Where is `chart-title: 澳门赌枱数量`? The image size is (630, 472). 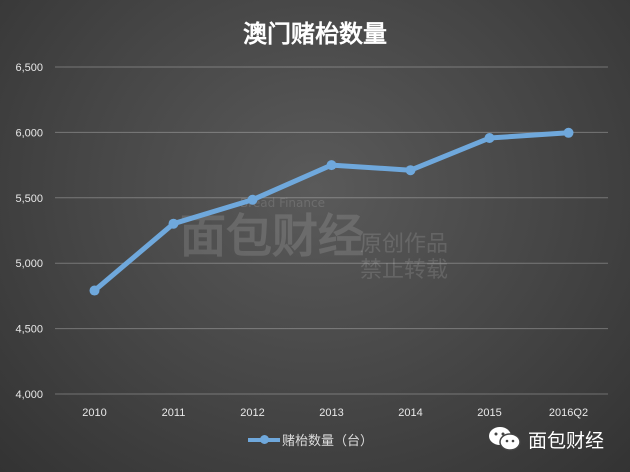
chart-title: 澳门赌枱数量 is located at coordinates (315, 34).